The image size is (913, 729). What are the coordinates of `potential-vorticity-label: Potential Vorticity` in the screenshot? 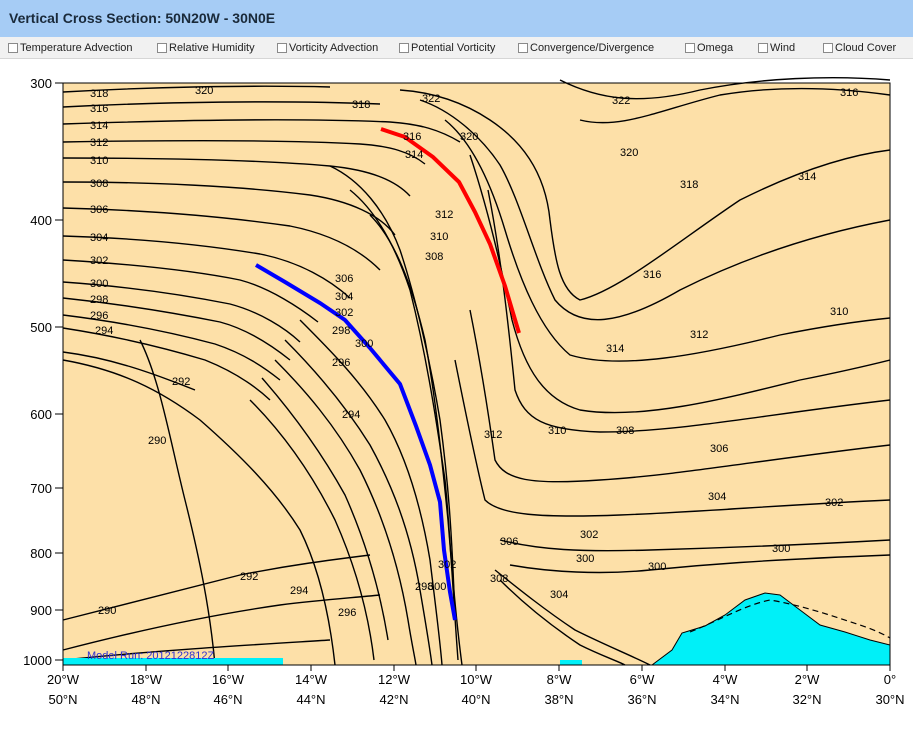 It's located at (453, 48).